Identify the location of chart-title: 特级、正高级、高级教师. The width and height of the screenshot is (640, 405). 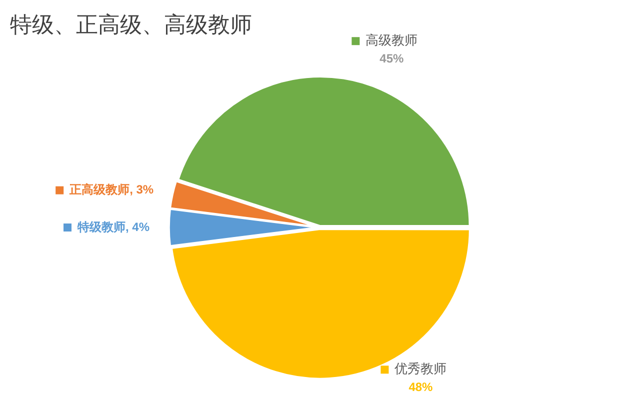
(131, 25).